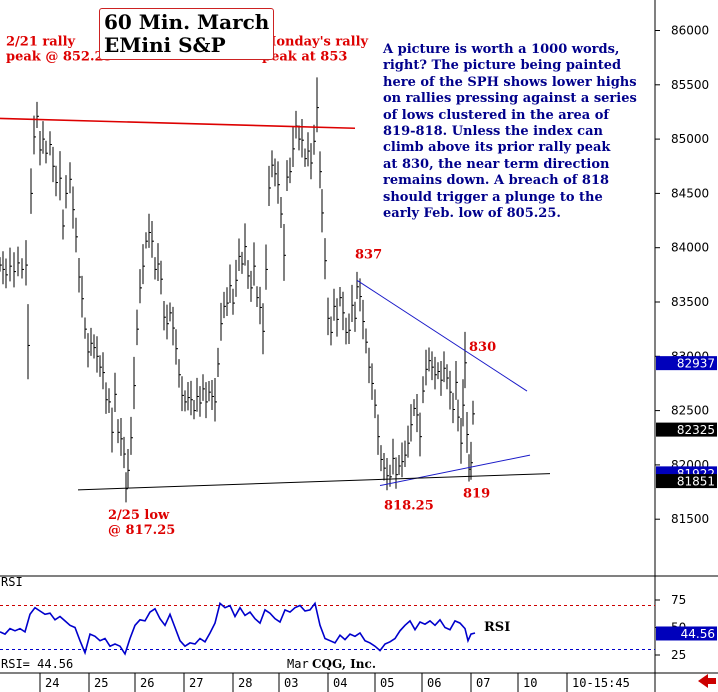 The width and height of the screenshot is (718, 692). Describe the element at coordinates (690, 85) in the screenshot. I see `y-tick-label: 85500` at that location.